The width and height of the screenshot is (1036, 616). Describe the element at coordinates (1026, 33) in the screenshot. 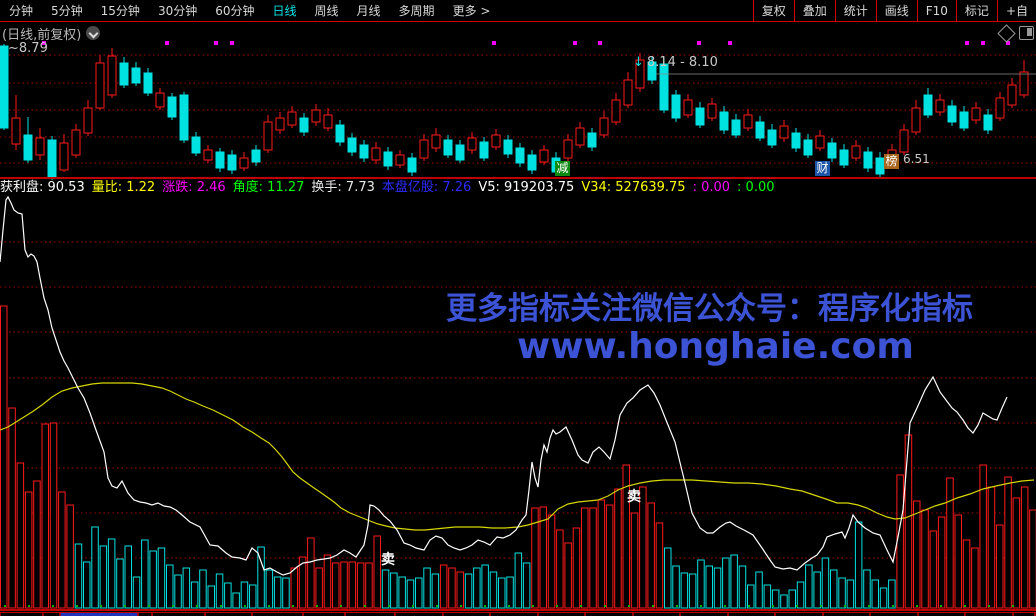

I see `panel-layout-icon` at that location.